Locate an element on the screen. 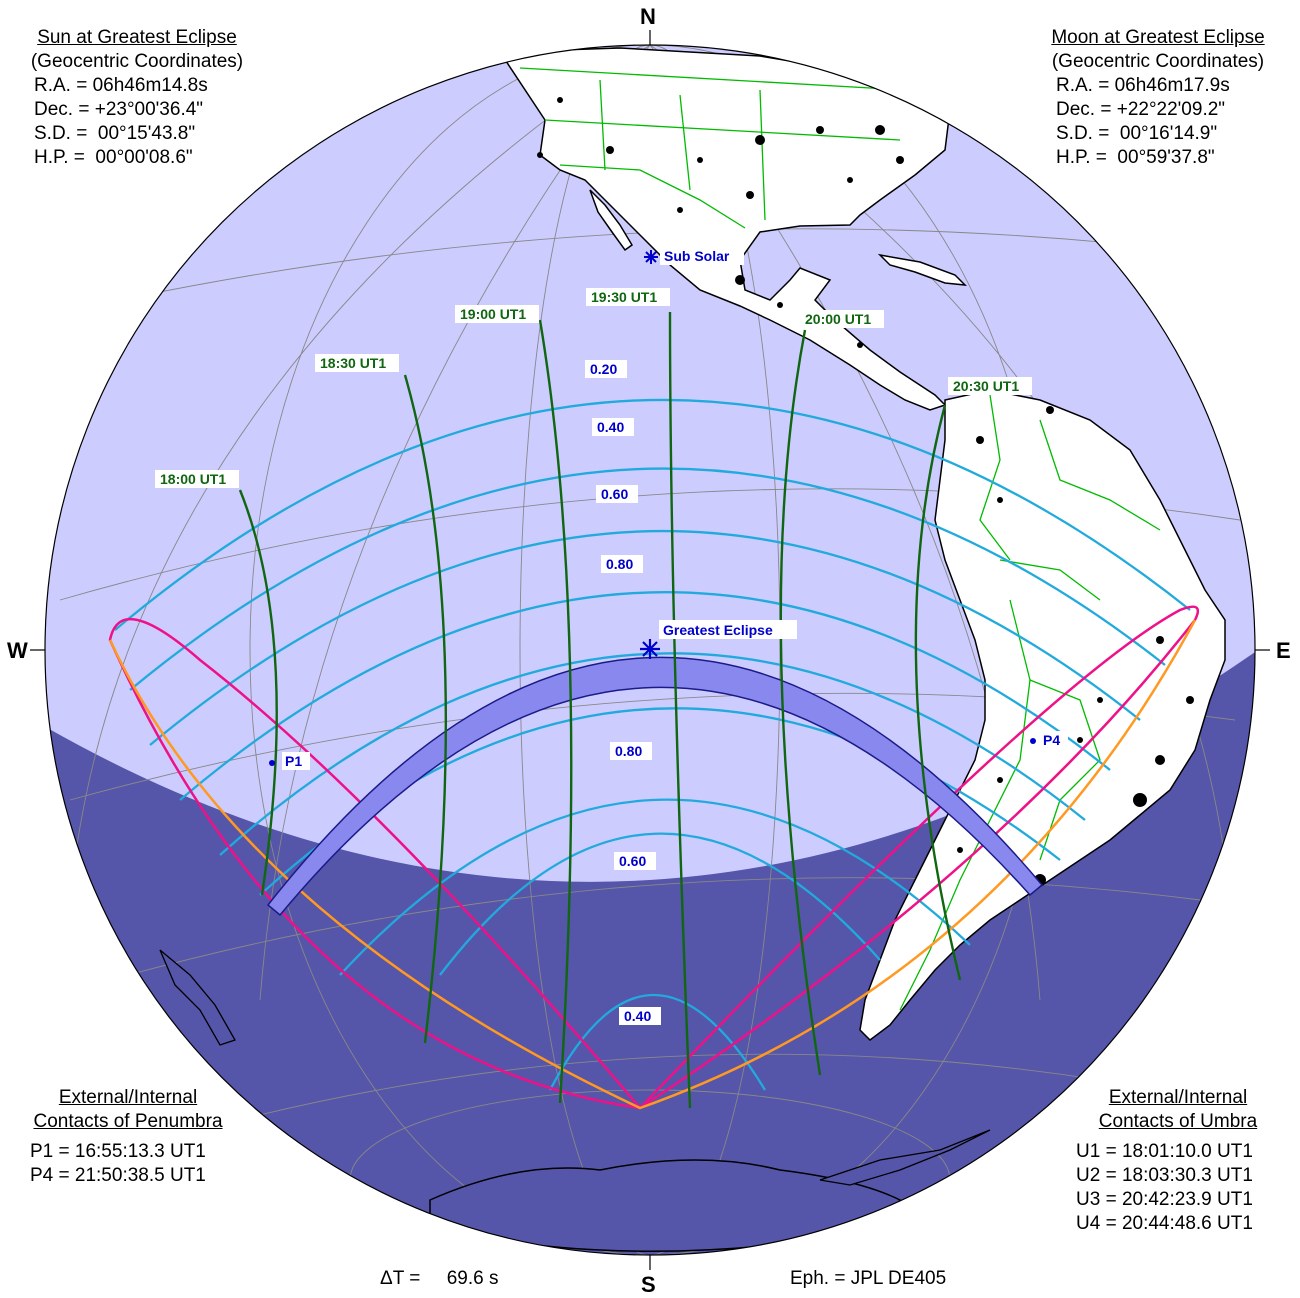  sun-panel-title: Sun at Greatest Eclipse is located at coordinates (137, 37).